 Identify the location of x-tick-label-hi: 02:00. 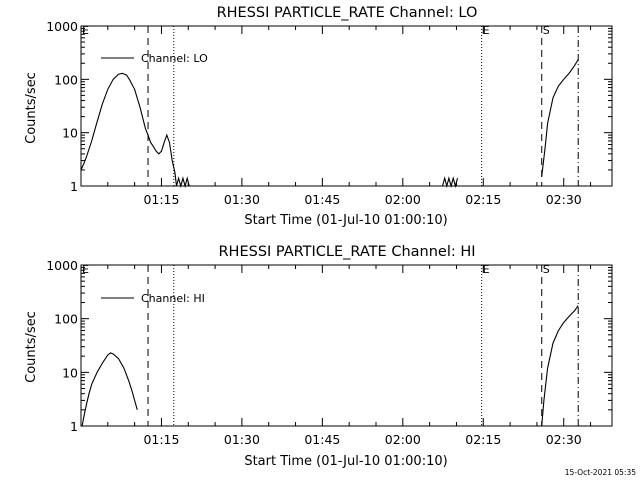
(403, 439).